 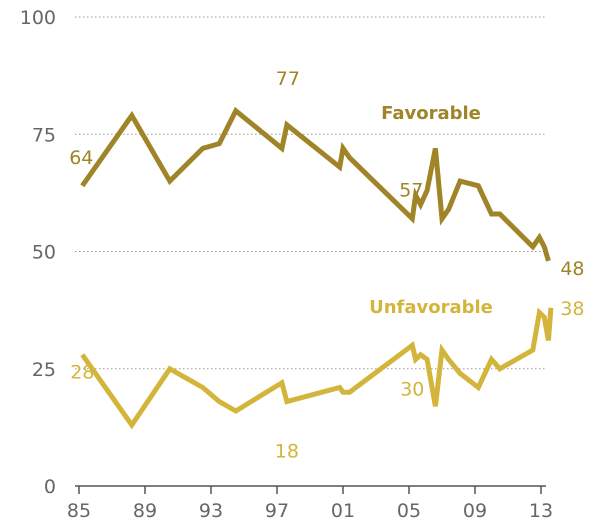 I want to click on x-tick-label: 97, so click(x=277, y=511).